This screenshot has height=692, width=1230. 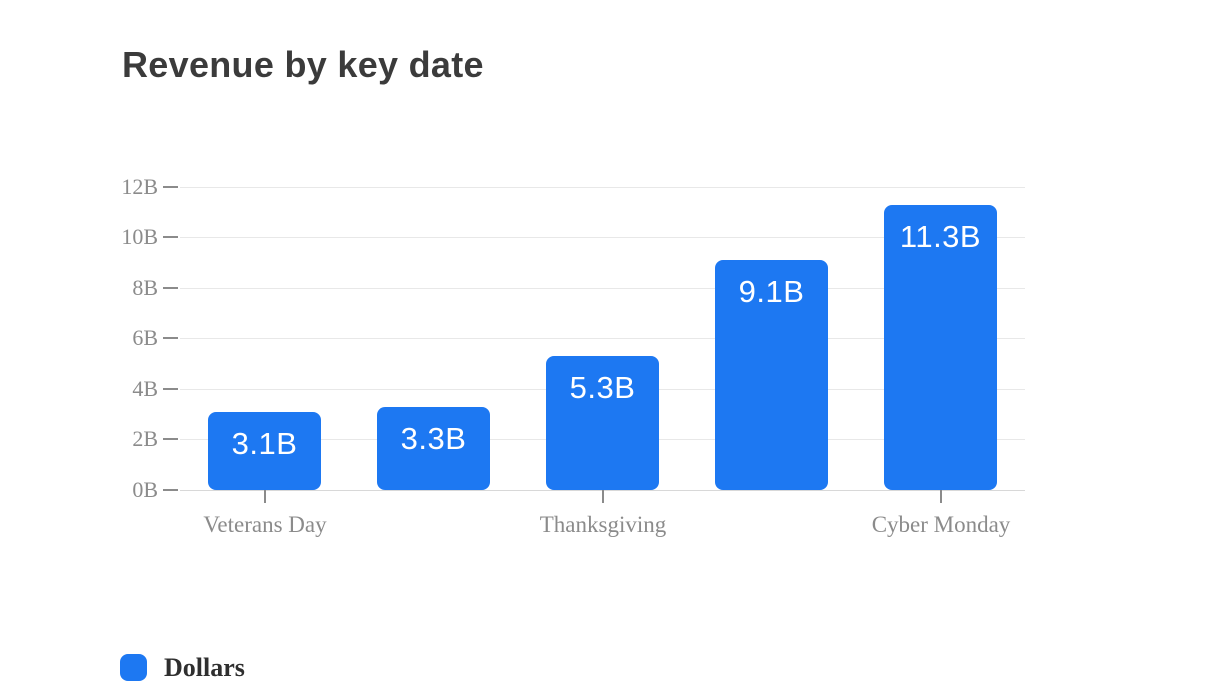 I want to click on y-tick-label: 10B, so click(x=139, y=236).